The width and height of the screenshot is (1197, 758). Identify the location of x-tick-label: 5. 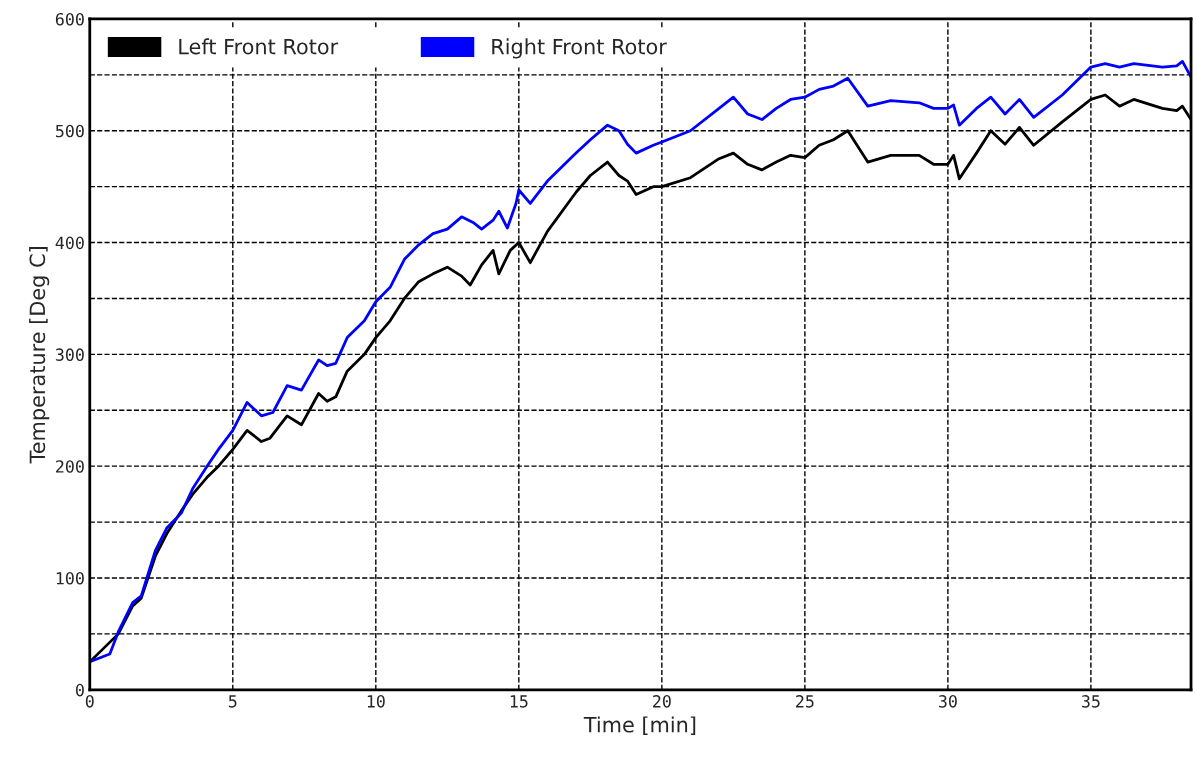
(232, 701).